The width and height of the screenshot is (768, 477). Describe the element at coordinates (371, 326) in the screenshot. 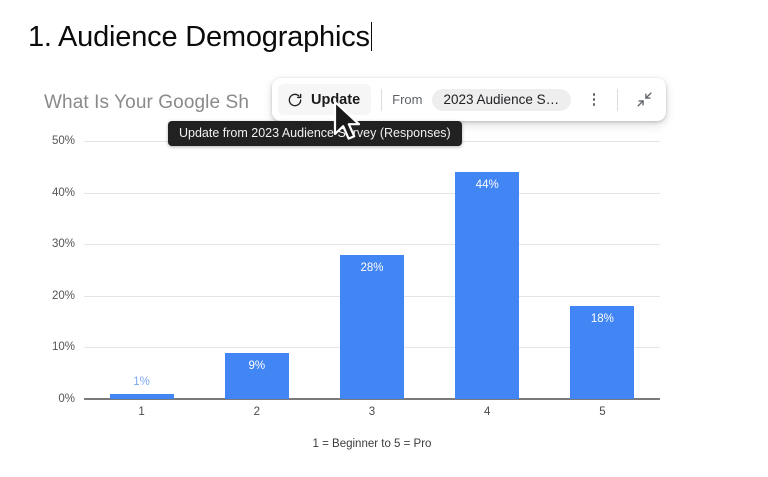

I see `chart-bar: 28%` at that location.